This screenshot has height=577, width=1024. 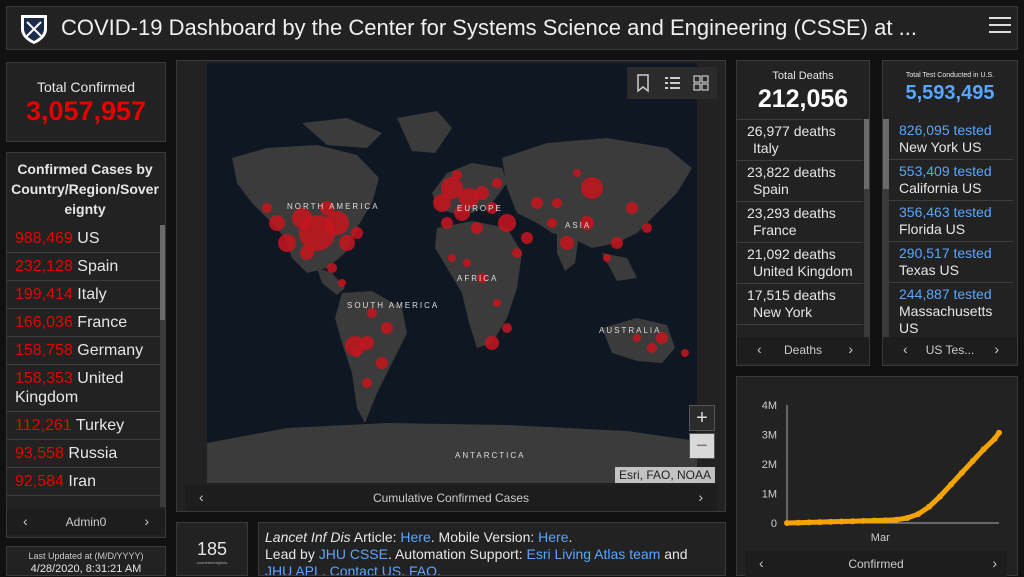 What do you see at coordinates (98, 266) in the screenshot?
I see `country-row-name: Spain` at bounding box center [98, 266].